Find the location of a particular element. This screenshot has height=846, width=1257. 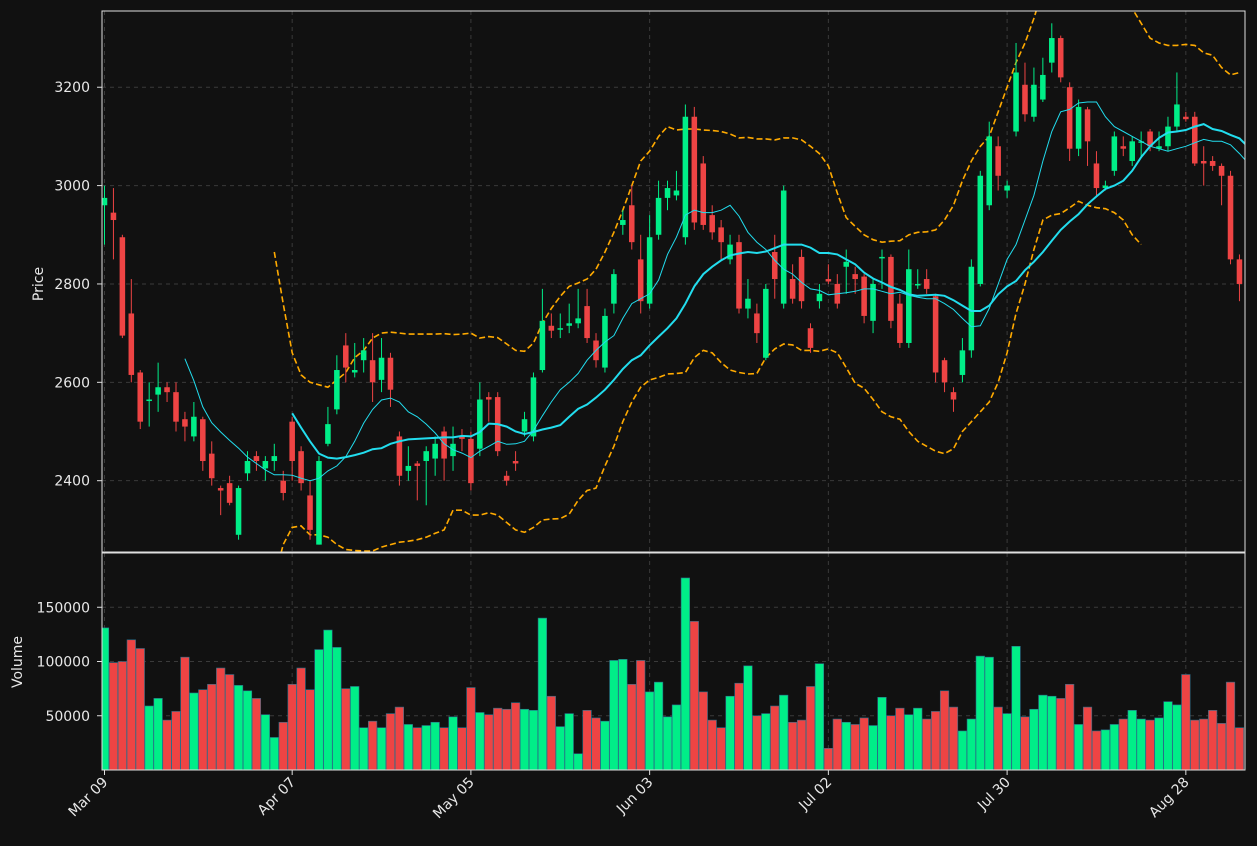

price-tick-label: 2800 is located at coordinates (72, 285).